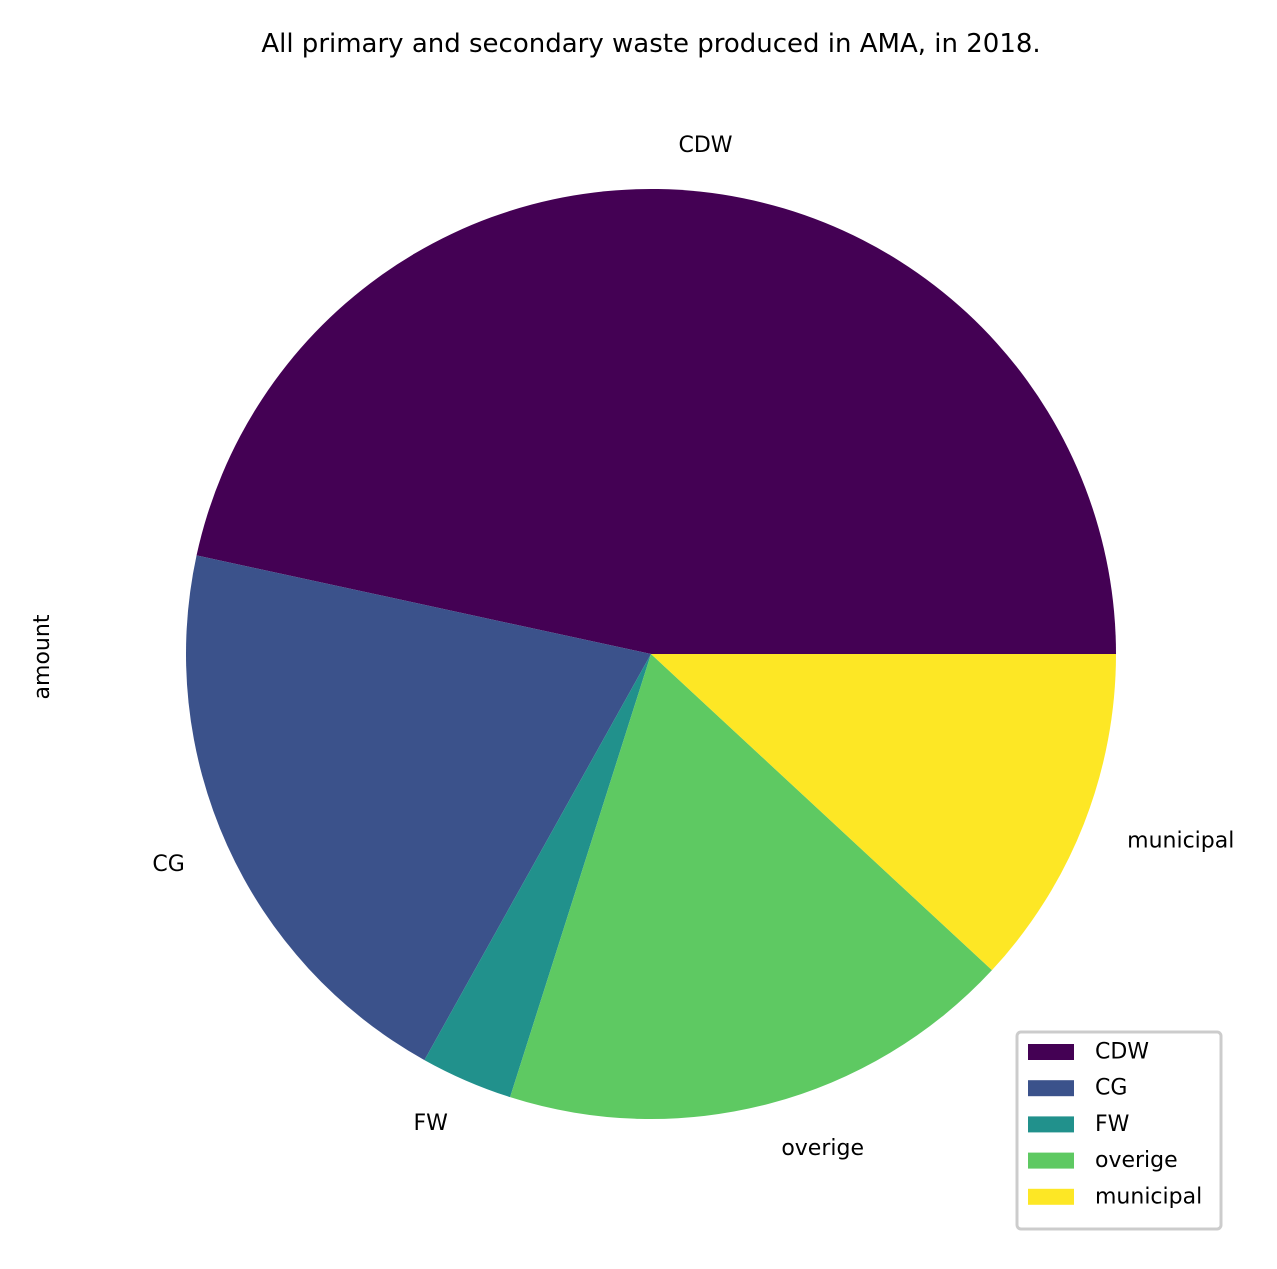 Image resolution: width=1277 pixels, height=1269 pixels. I want to click on pie-slice-cg, so click(418, 808).